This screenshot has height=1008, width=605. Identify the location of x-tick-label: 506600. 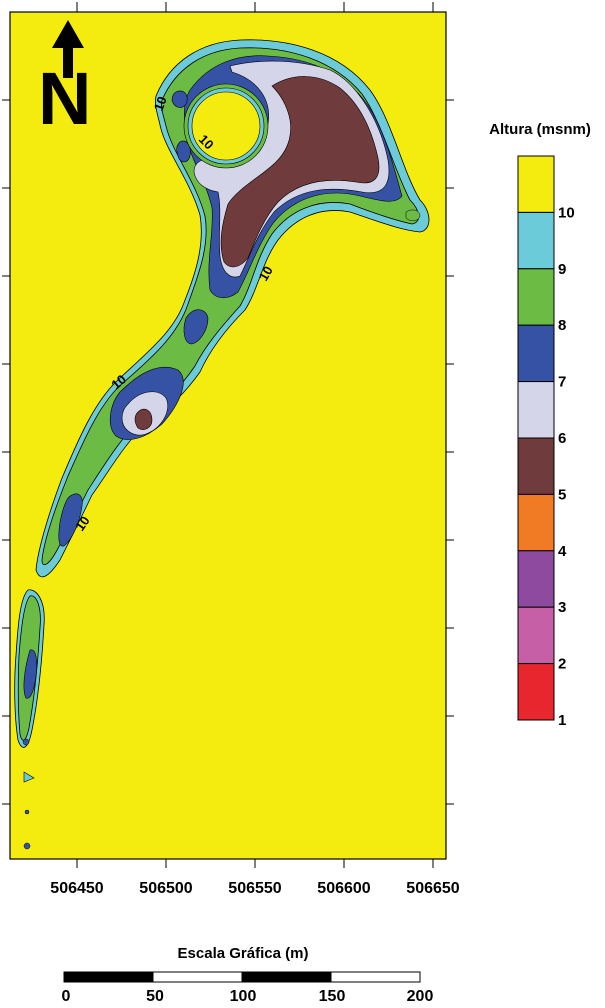
(343, 888).